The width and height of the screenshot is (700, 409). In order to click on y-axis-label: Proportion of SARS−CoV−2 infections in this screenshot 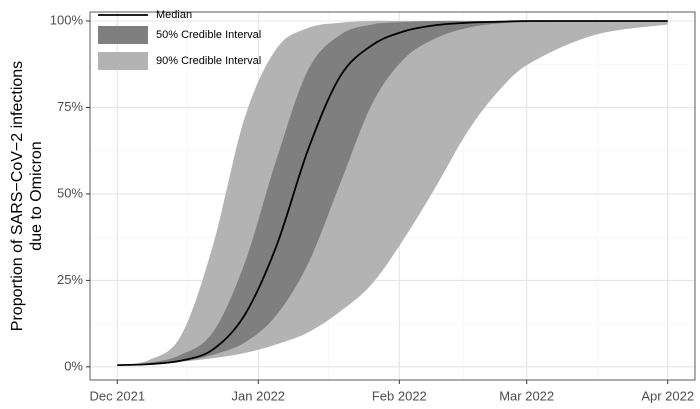, I will do `click(17, 196)`.